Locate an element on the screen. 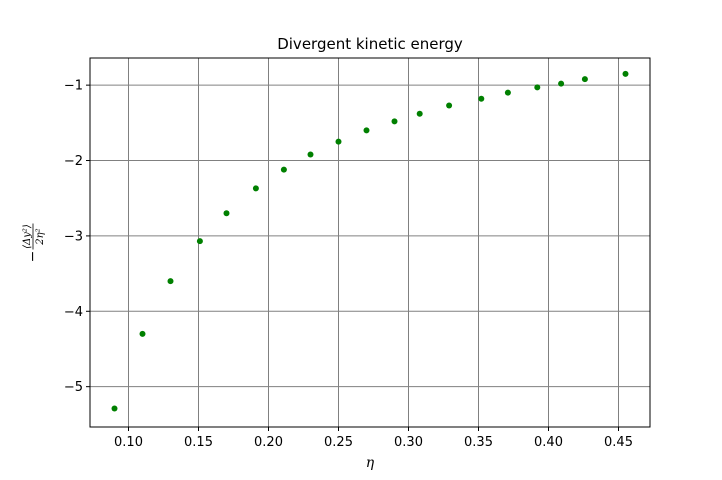 This screenshot has height=480, width=722. y-axis-ticks: −5 −4 −3 −2 −1 is located at coordinates (77, 237).